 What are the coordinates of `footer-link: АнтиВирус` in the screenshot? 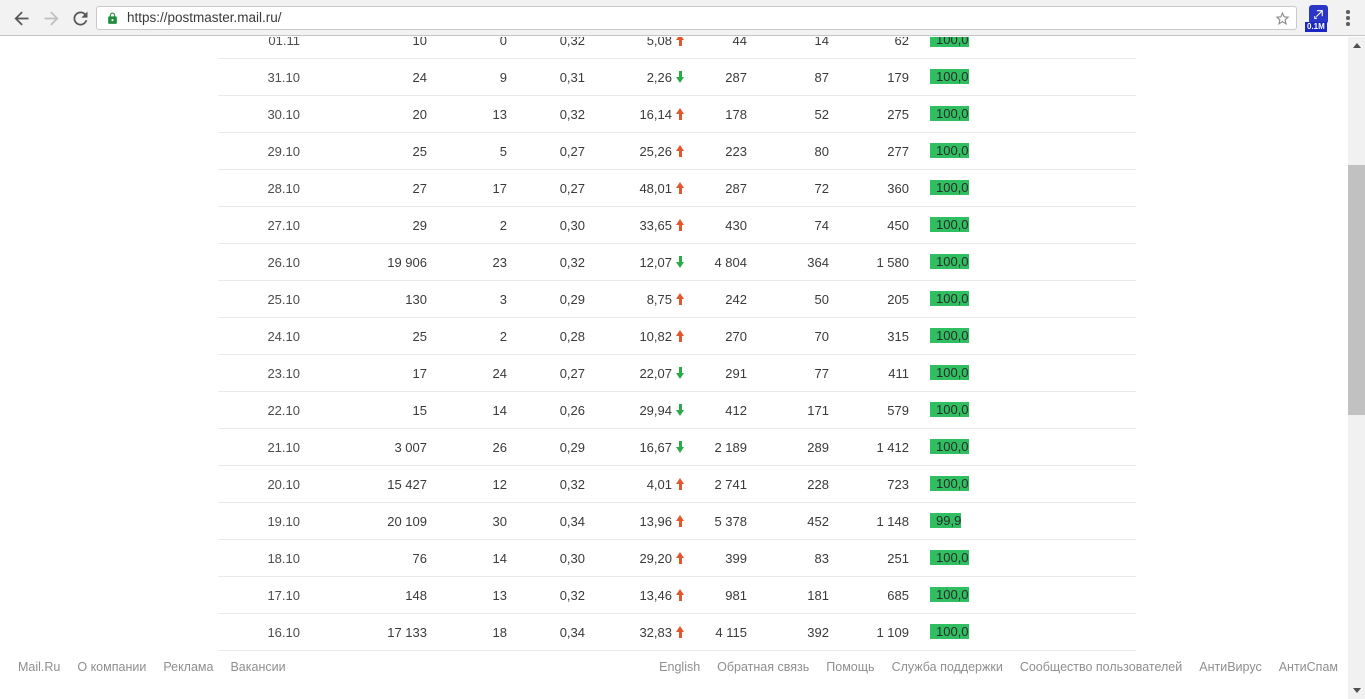 It's located at (1230, 666).